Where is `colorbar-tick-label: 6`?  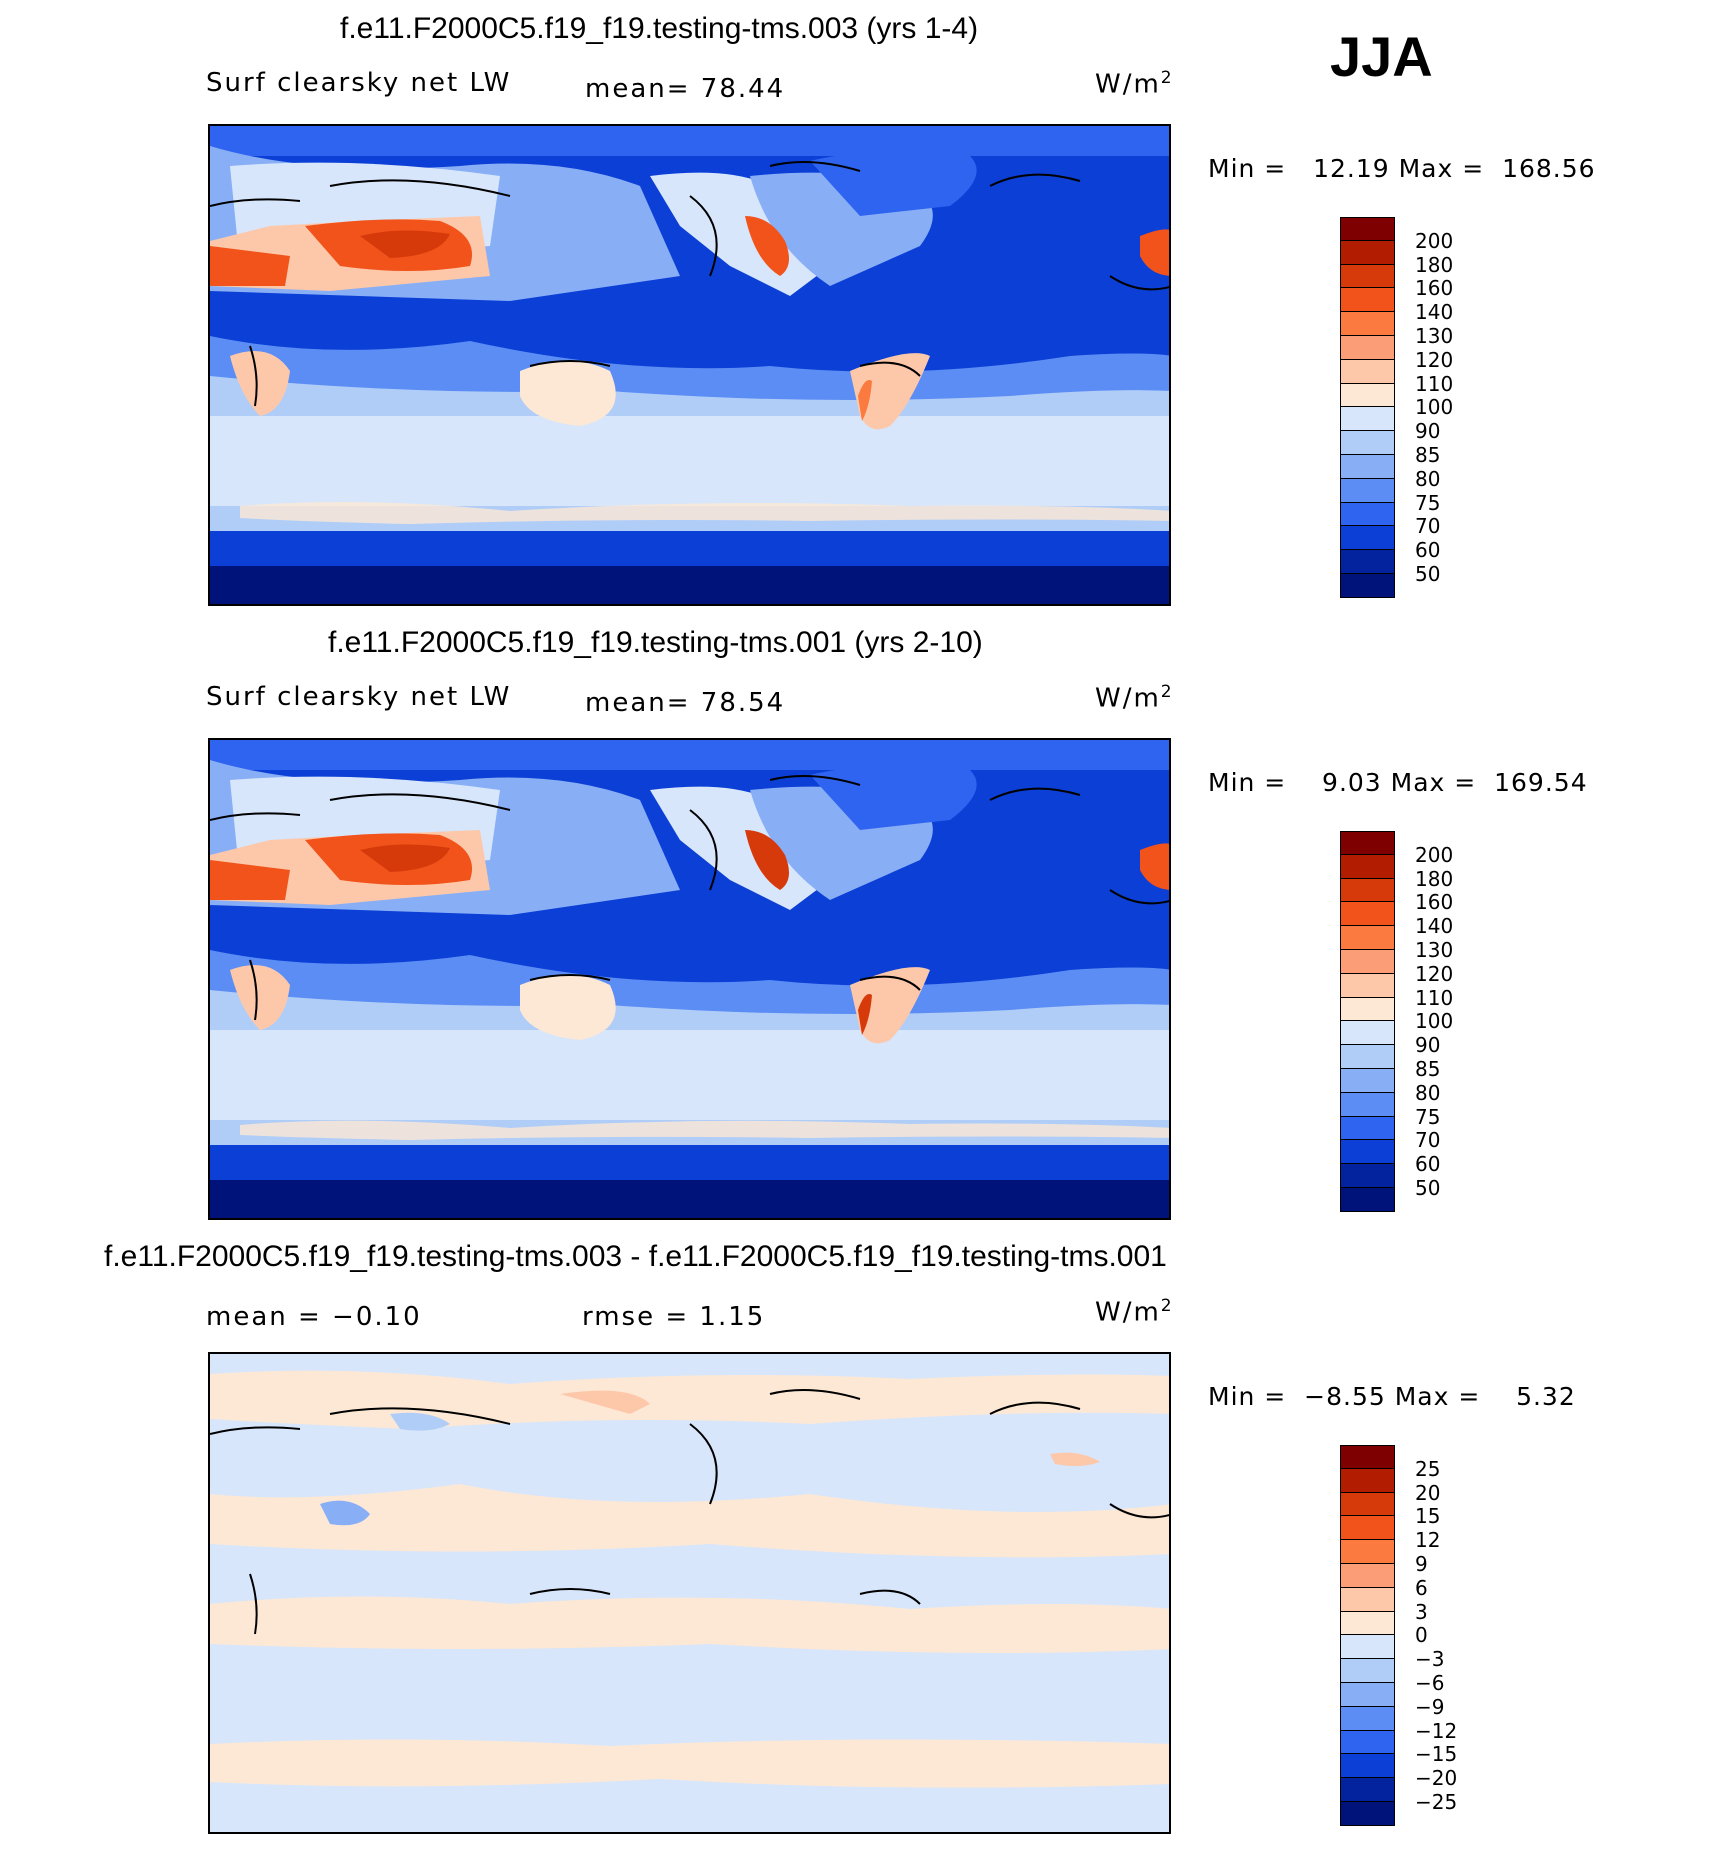
colorbar-tick-label: 6 is located at coordinates (1421, 1587).